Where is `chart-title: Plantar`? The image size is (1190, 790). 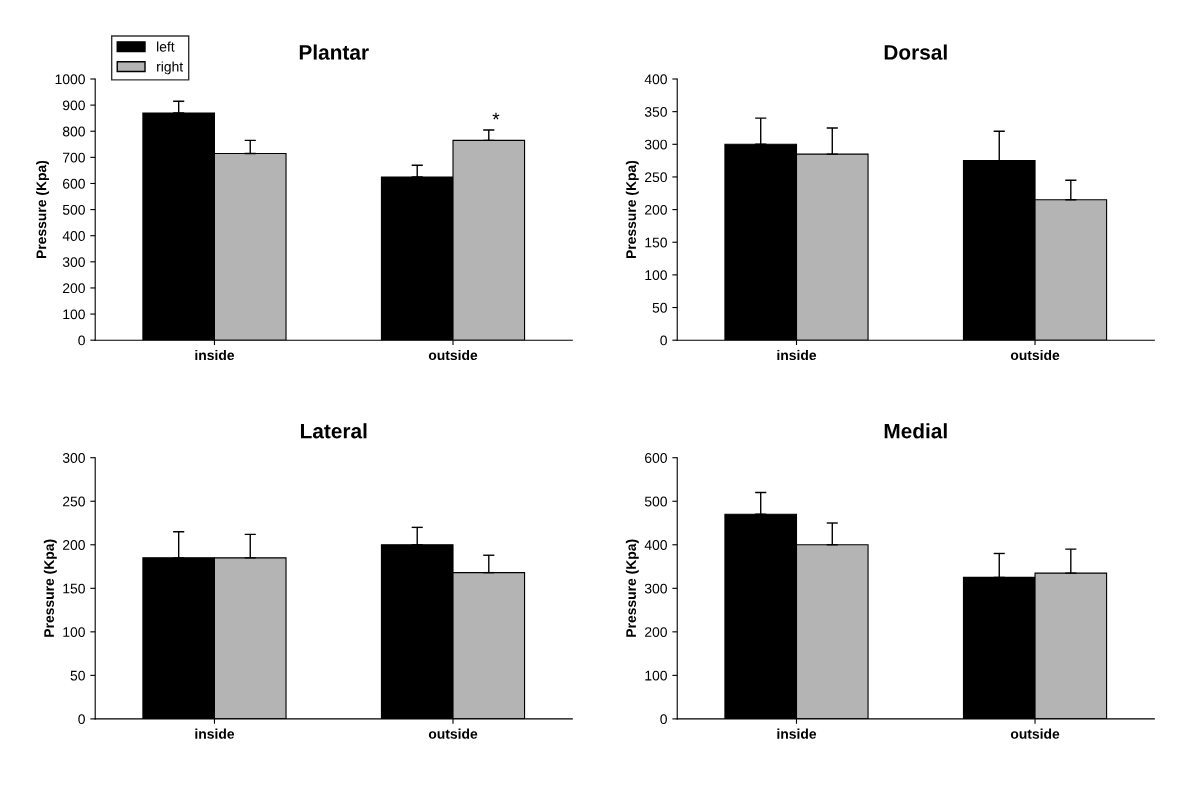
chart-title: Plantar is located at coordinates (334, 52).